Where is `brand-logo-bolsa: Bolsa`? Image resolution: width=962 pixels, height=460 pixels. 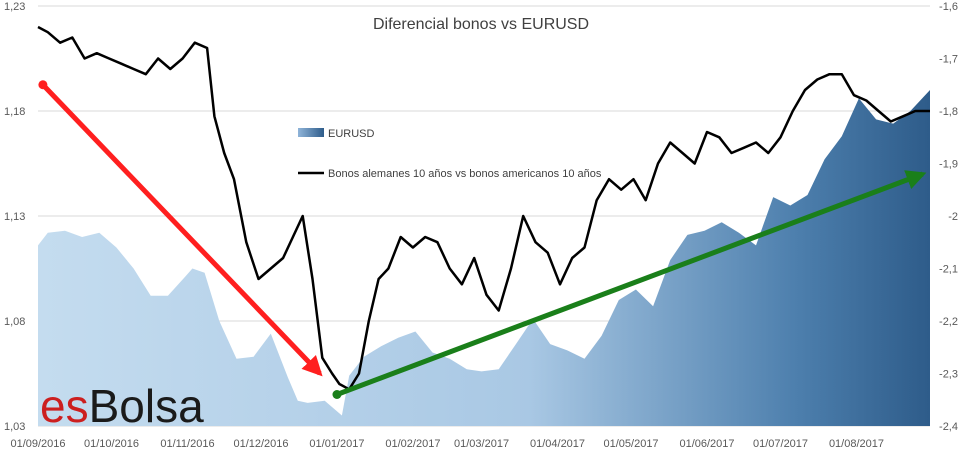
brand-logo-bolsa: Bolsa is located at coordinates (146, 406).